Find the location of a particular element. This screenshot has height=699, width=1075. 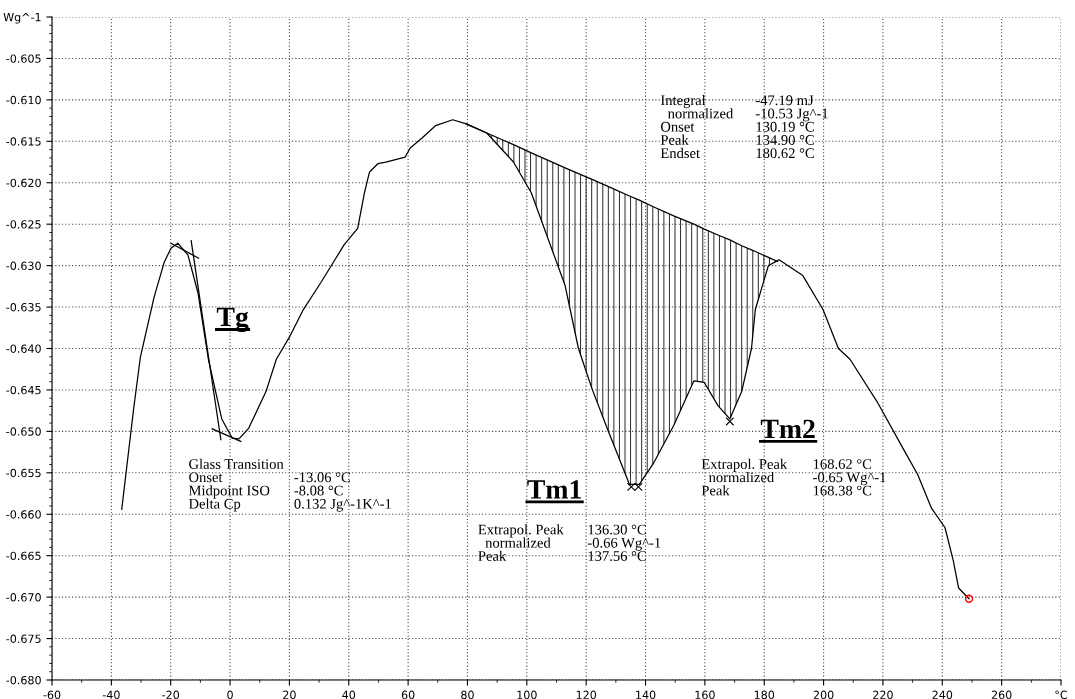

y-tick-label: -0.635 is located at coordinates (23, 307).